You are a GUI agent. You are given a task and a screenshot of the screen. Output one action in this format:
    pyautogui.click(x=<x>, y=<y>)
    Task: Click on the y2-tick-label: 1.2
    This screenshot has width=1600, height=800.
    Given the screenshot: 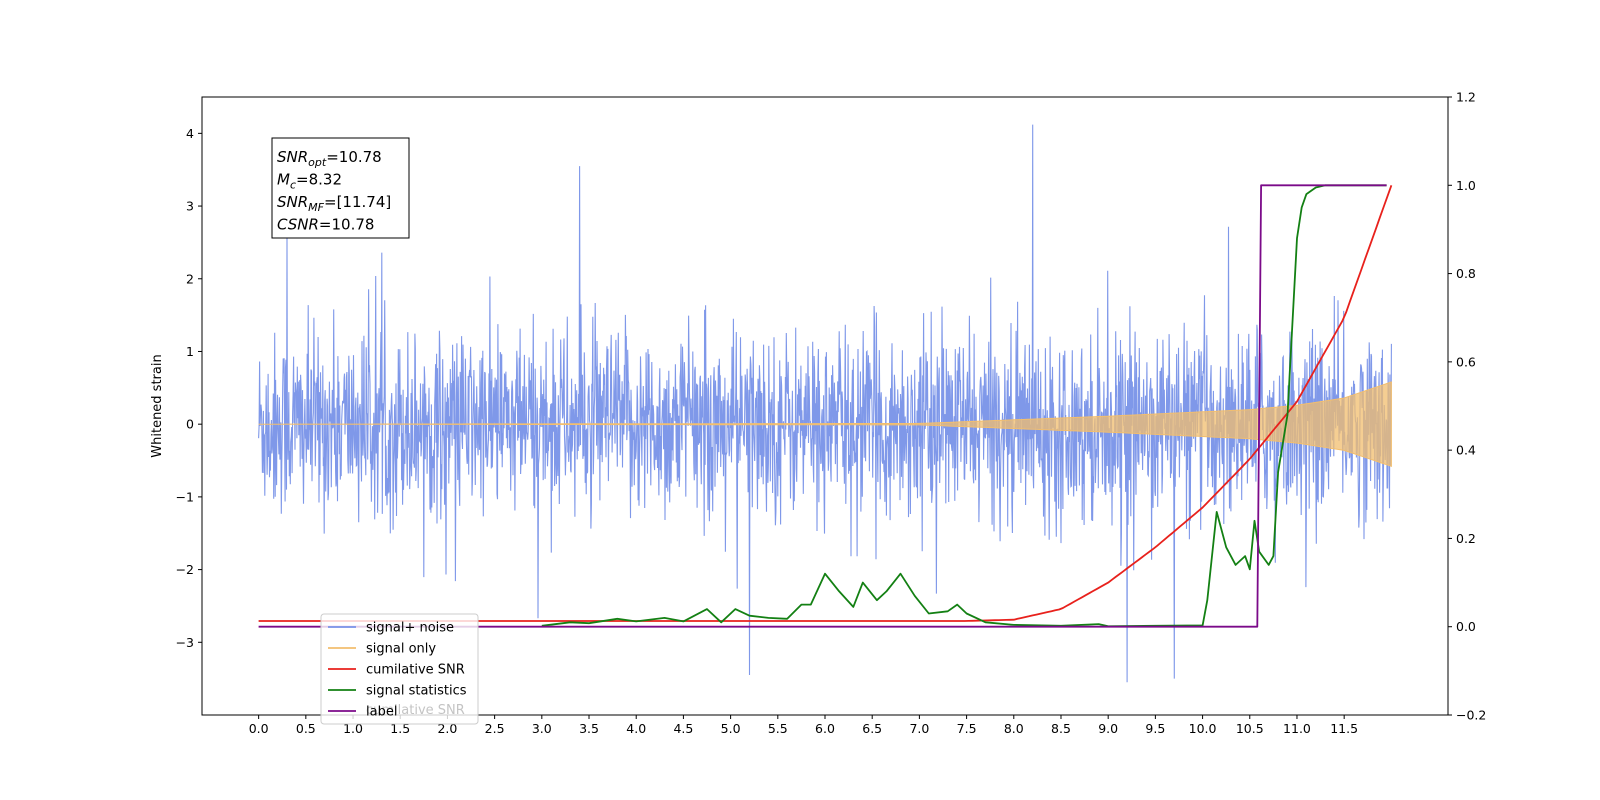 What is the action you would take?
    pyautogui.click(x=1466, y=97)
    